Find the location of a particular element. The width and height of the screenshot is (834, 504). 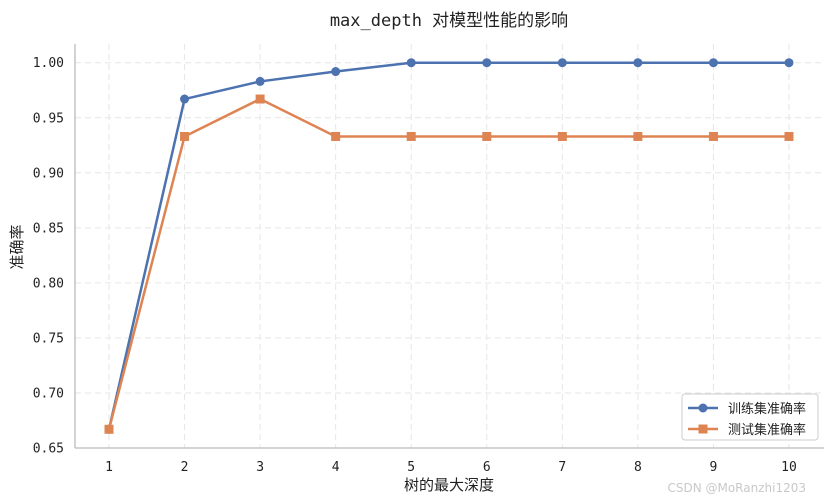

x-tick-label: 5 is located at coordinates (411, 467).